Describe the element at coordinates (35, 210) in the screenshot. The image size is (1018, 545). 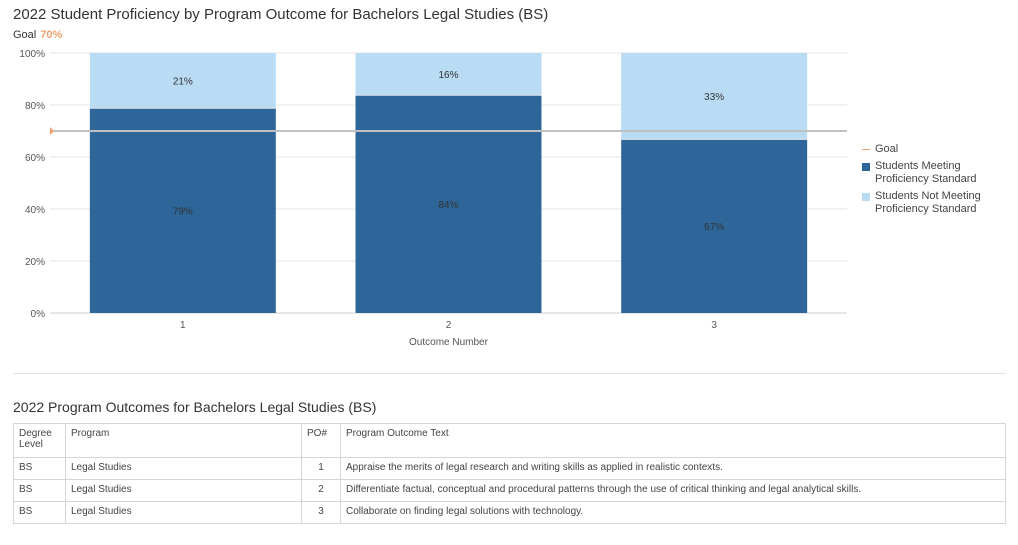
I see `y-tick-label: 40%` at that location.